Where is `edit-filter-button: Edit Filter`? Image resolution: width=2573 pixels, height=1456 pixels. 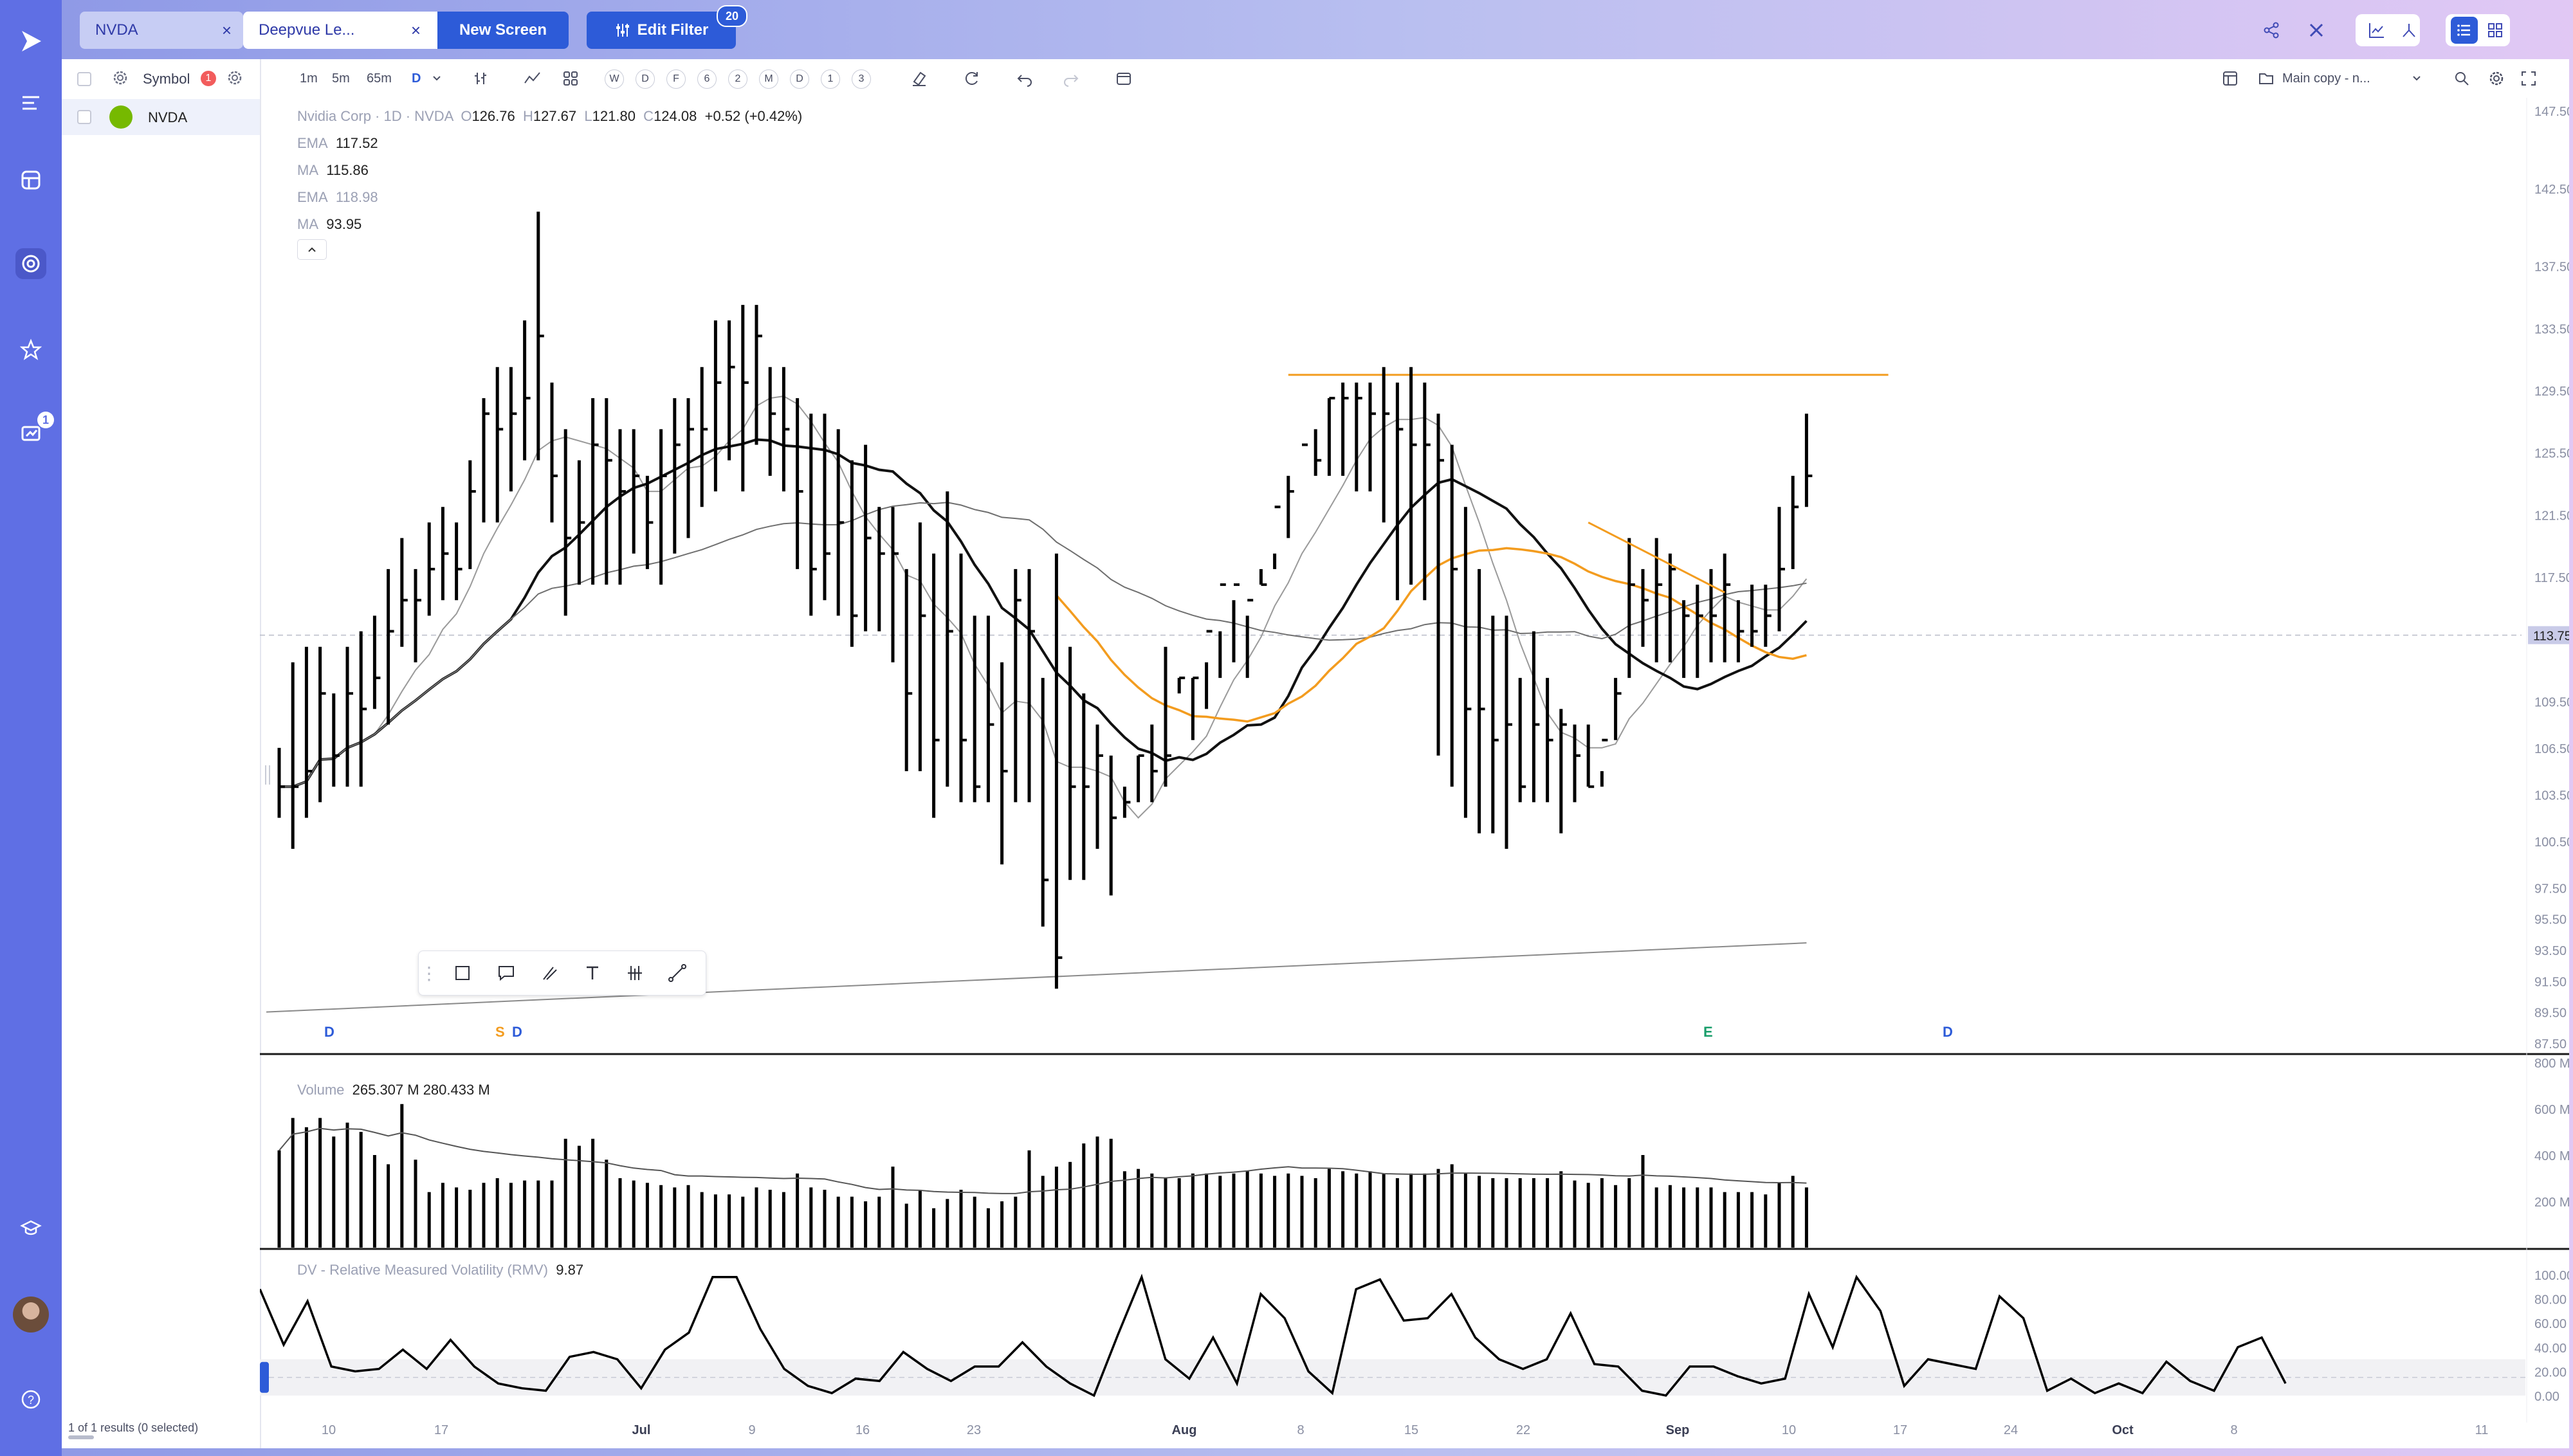
edit-filter-button: Edit Filter is located at coordinates (662, 30).